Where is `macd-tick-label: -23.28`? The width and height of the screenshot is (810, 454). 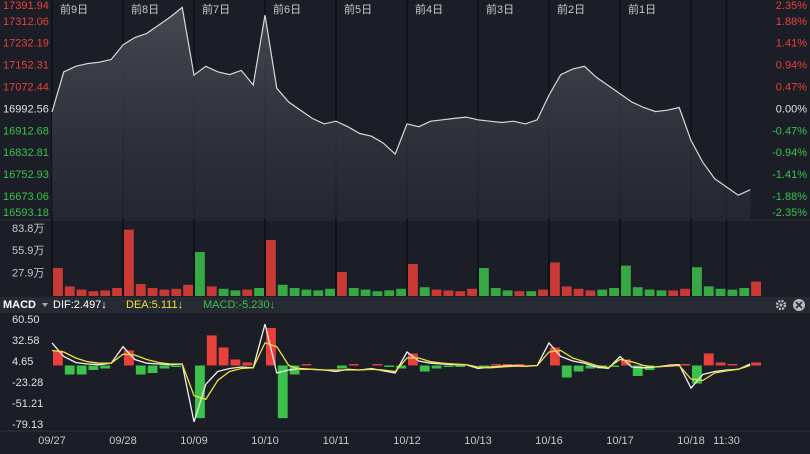 macd-tick-label: -23.28 is located at coordinates (27, 383).